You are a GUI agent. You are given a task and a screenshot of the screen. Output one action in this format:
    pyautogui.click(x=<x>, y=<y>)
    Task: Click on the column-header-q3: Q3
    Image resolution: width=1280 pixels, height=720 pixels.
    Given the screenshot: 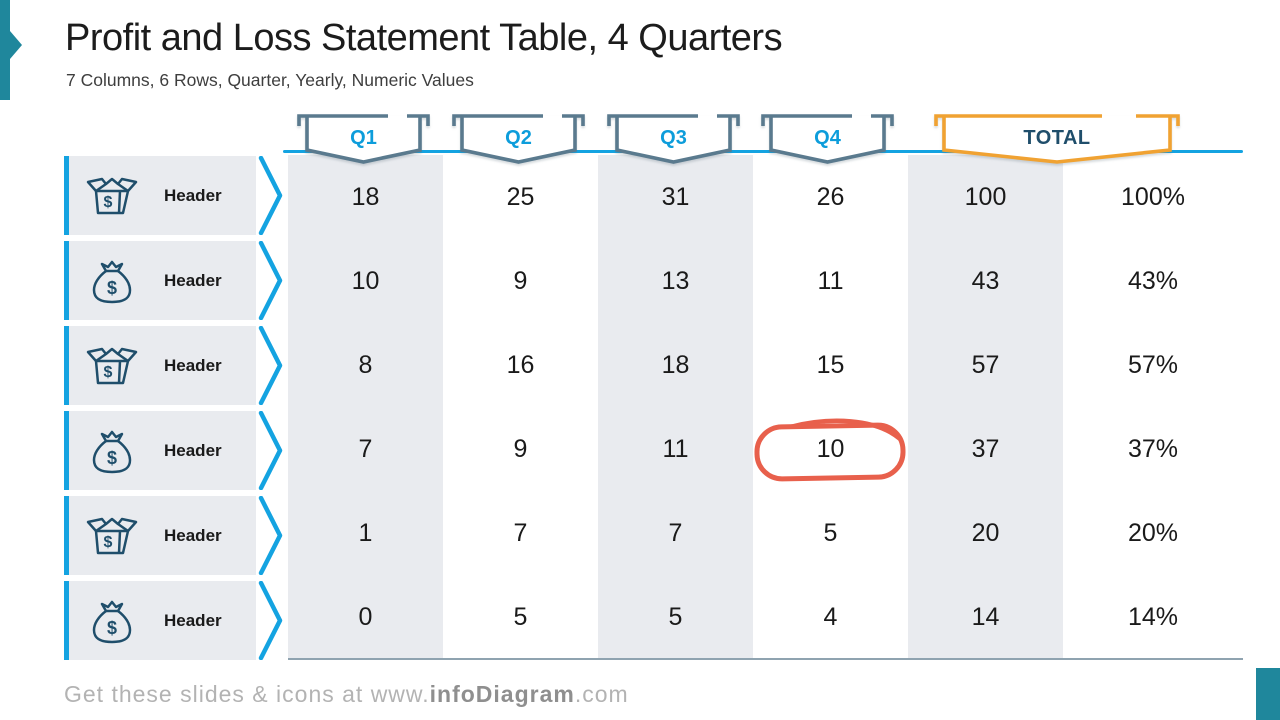 What is the action you would take?
    pyautogui.click(x=673, y=137)
    